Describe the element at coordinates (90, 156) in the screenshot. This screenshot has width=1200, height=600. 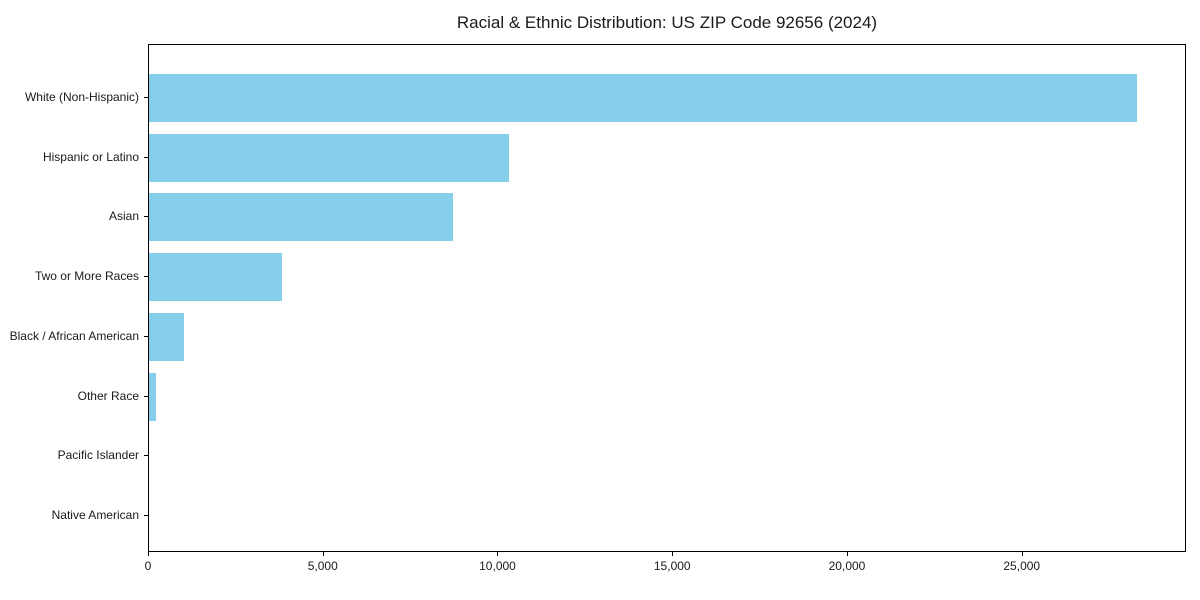
I see `y-tick-label-hispanic-or-latino: Hispanic or Latino` at that location.